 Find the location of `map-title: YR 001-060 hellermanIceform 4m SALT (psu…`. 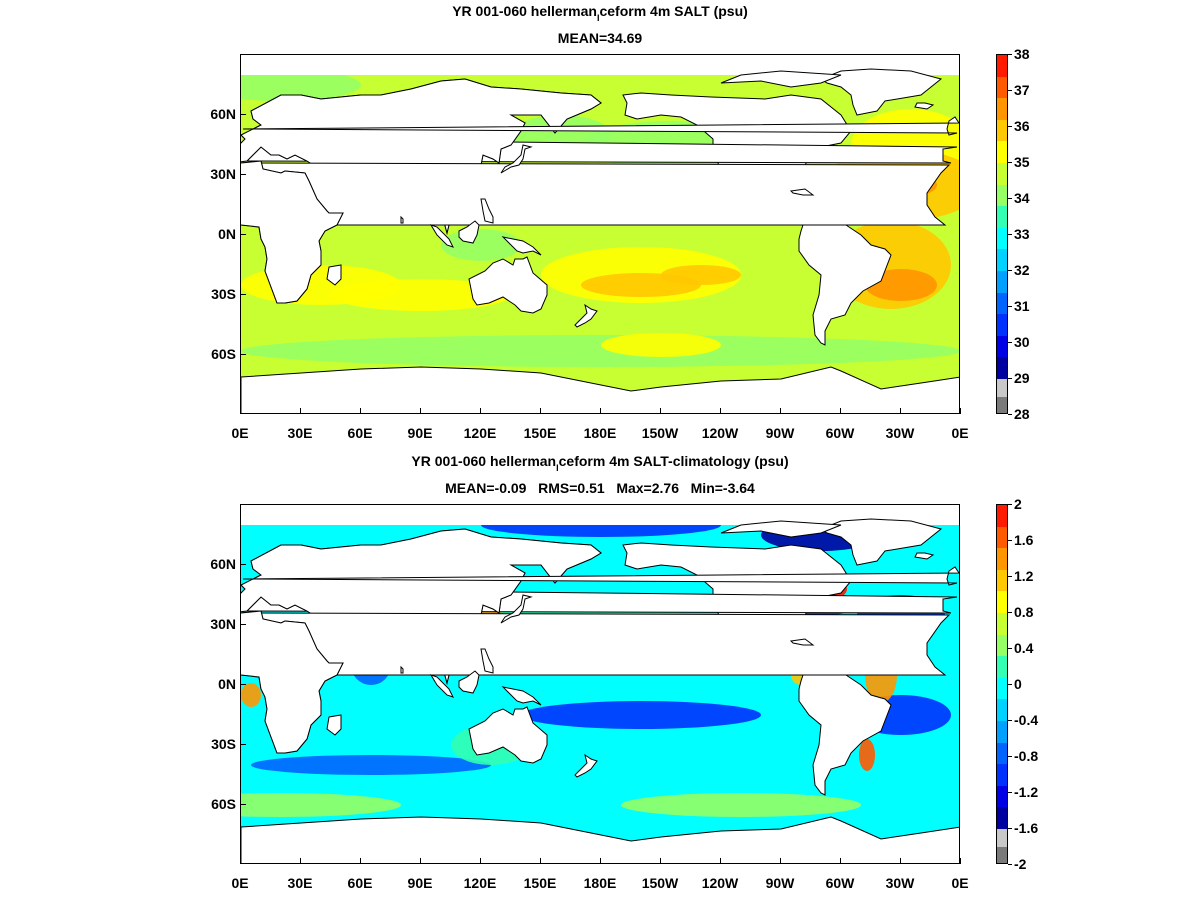

map-title: YR 001-060 hellermanIceform 4m SALT (psu… is located at coordinates (600, 13).